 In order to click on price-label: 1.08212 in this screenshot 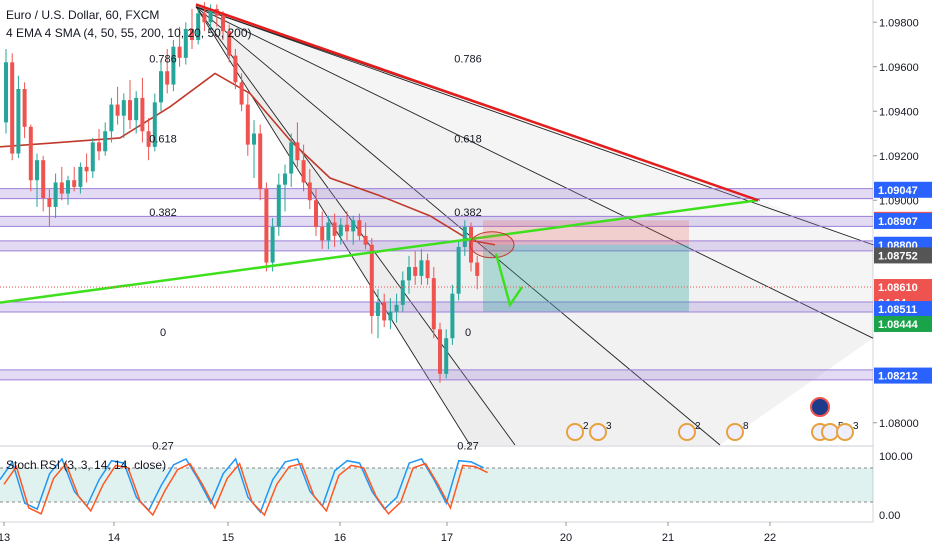, I will do `click(898, 377)`.